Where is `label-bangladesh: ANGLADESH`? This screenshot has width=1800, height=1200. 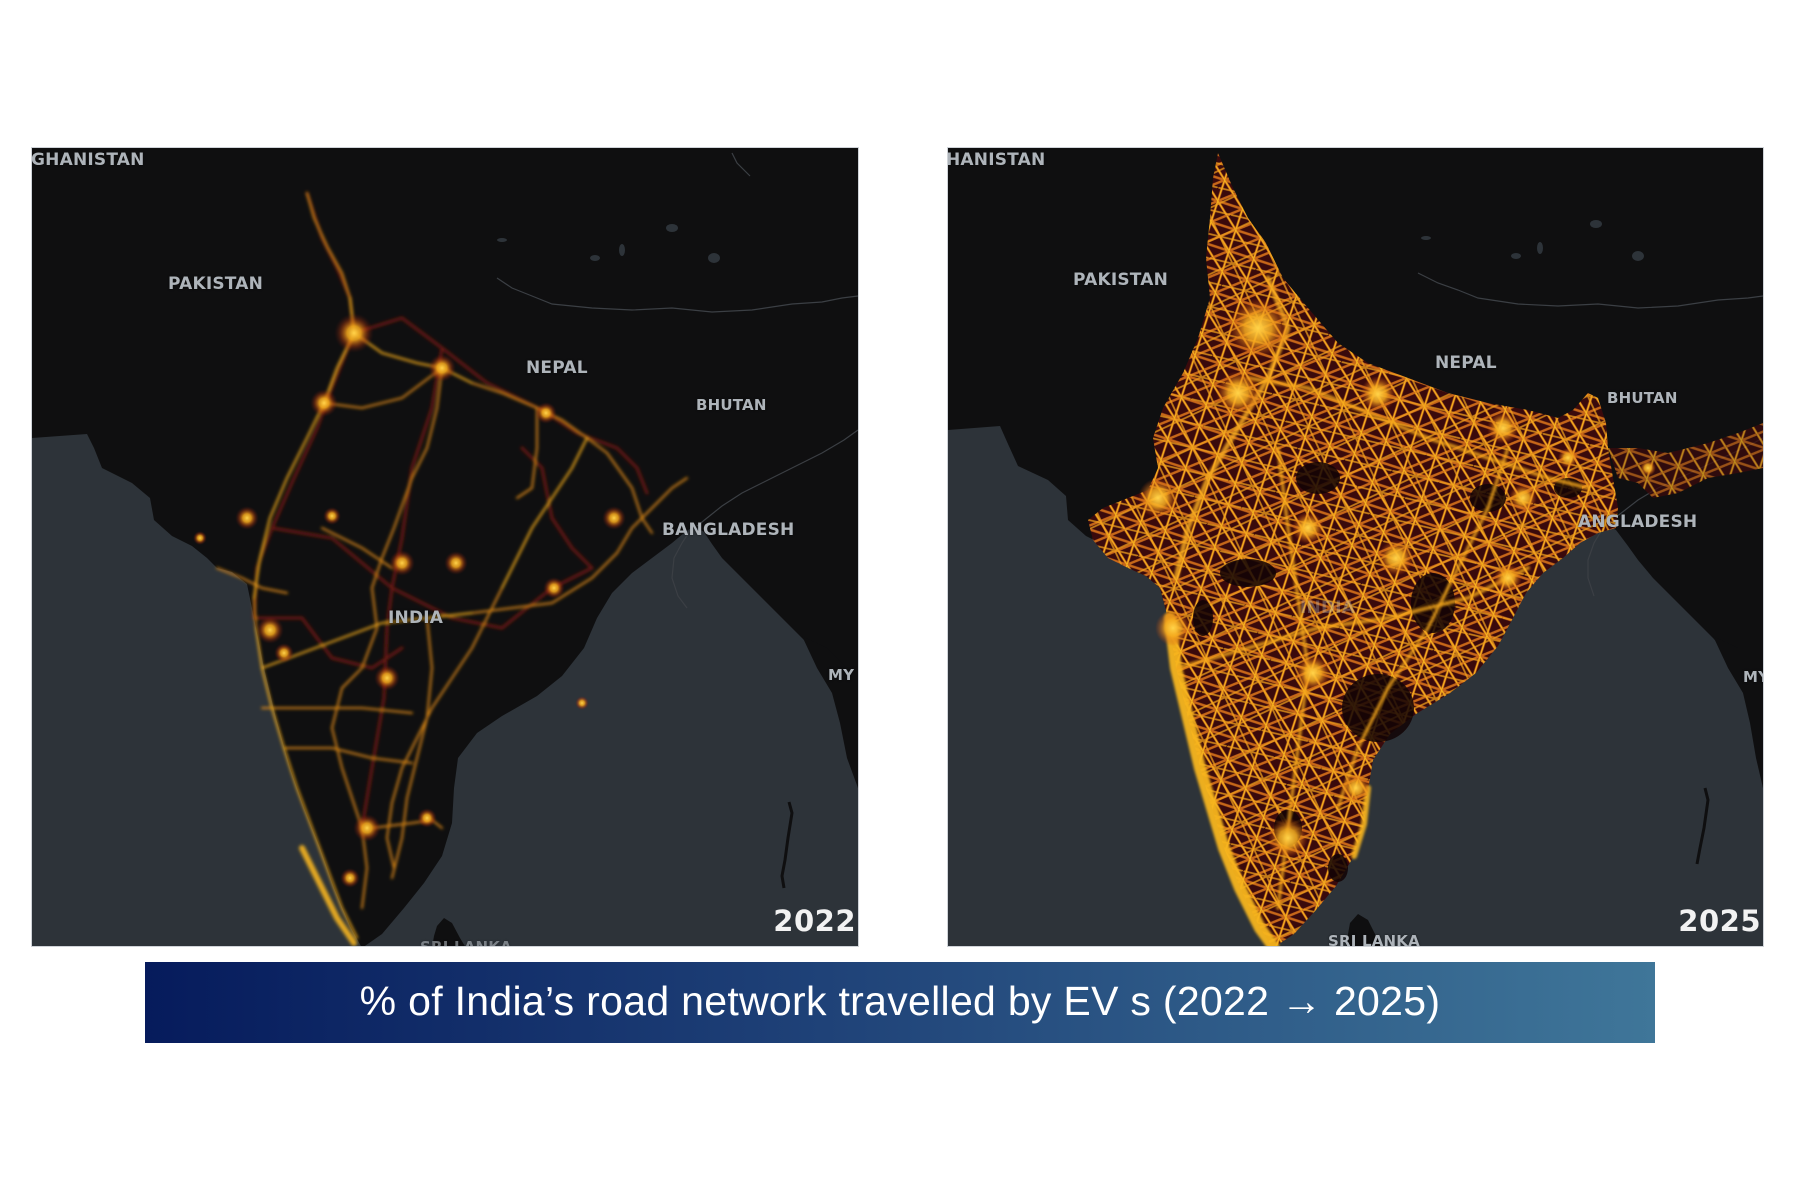
label-bangladesh: ANGLADESH is located at coordinates (1638, 522).